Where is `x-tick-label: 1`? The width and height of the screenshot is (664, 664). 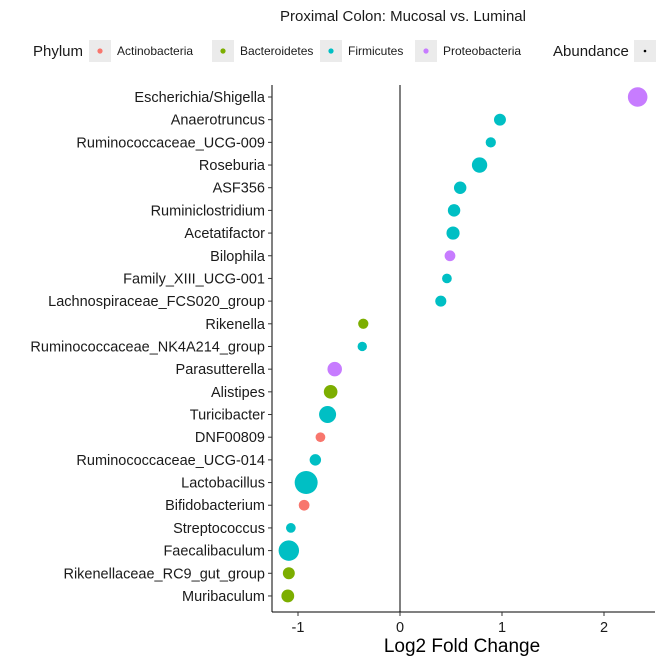
x-tick-label: 1 is located at coordinates (502, 628).